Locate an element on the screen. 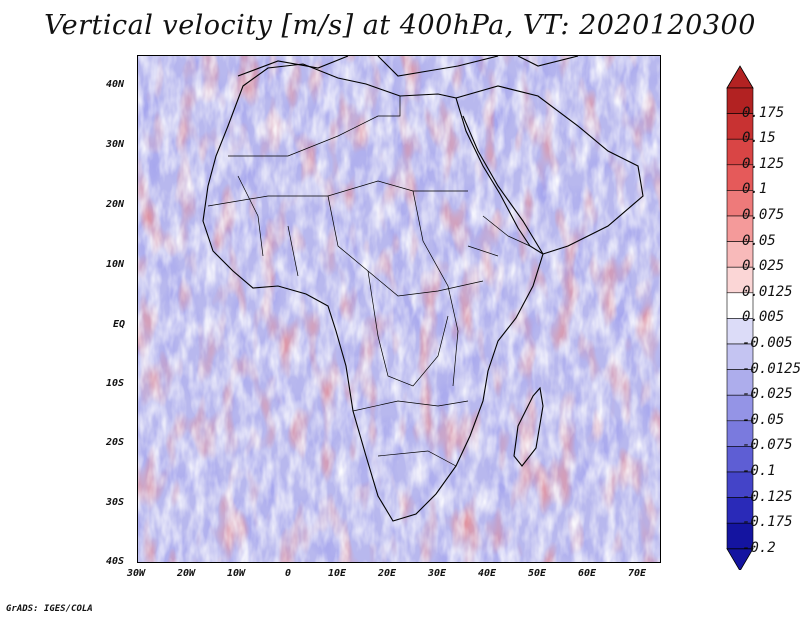 Image resolution: width=800 pixels, height=618 pixels. arabia-coast is located at coordinates (549, 170).